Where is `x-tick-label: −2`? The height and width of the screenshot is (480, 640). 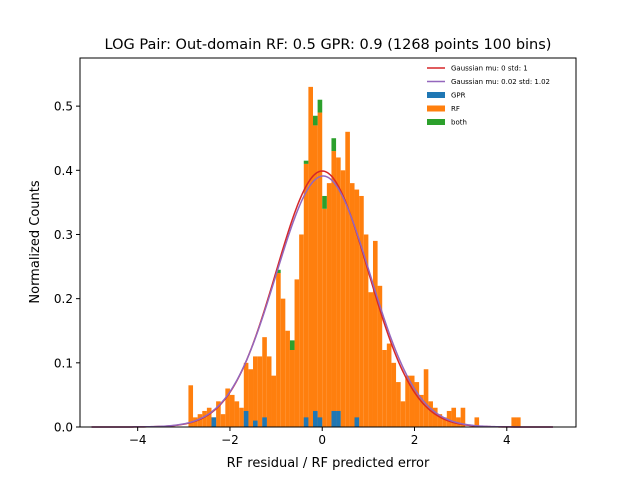 x-tick-label: −2 is located at coordinates (230, 440).